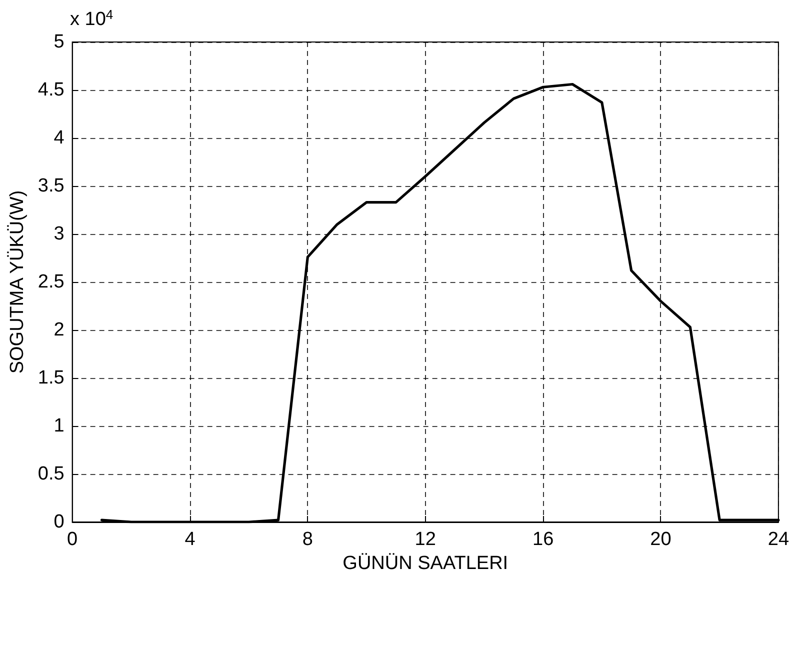  What do you see at coordinates (661, 539) in the screenshot?
I see `x-tick-label: 20` at bounding box center [661, 539].